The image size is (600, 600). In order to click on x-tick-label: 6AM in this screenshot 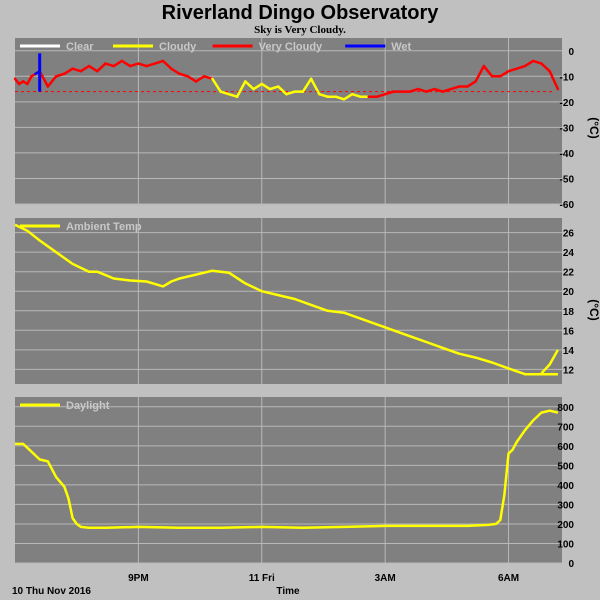, I will do `click(508, 578)`.